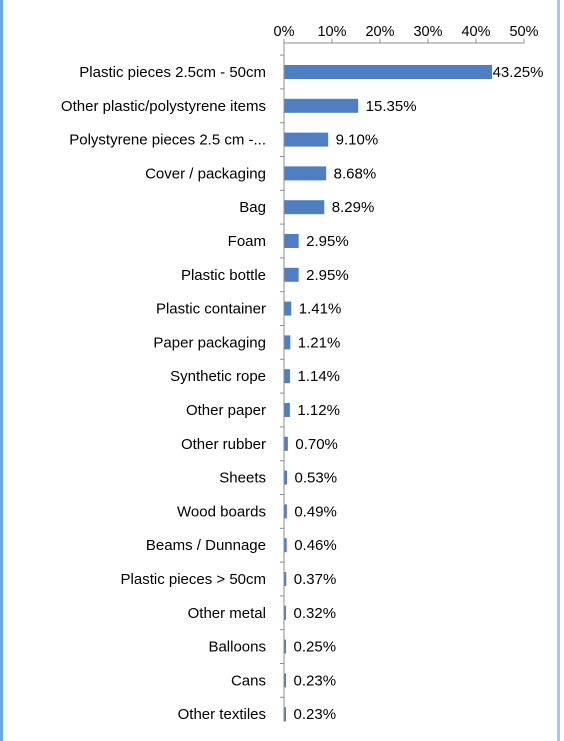 This screenshot has width=564, height=741. I want to click on category-label: Synthetic rope, so click(218, 376).